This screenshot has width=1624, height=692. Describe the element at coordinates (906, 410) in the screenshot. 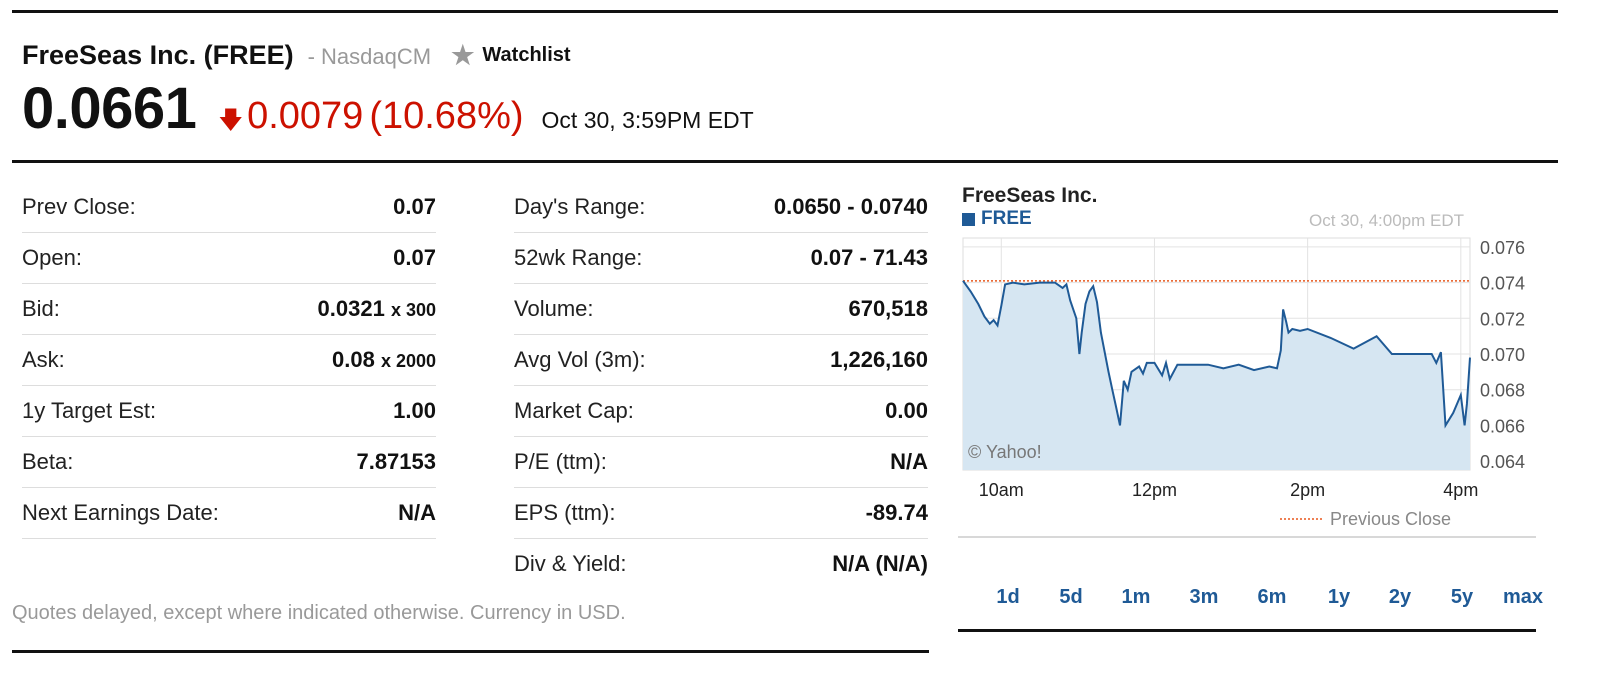

I see `row-value: 0.00` at that location.